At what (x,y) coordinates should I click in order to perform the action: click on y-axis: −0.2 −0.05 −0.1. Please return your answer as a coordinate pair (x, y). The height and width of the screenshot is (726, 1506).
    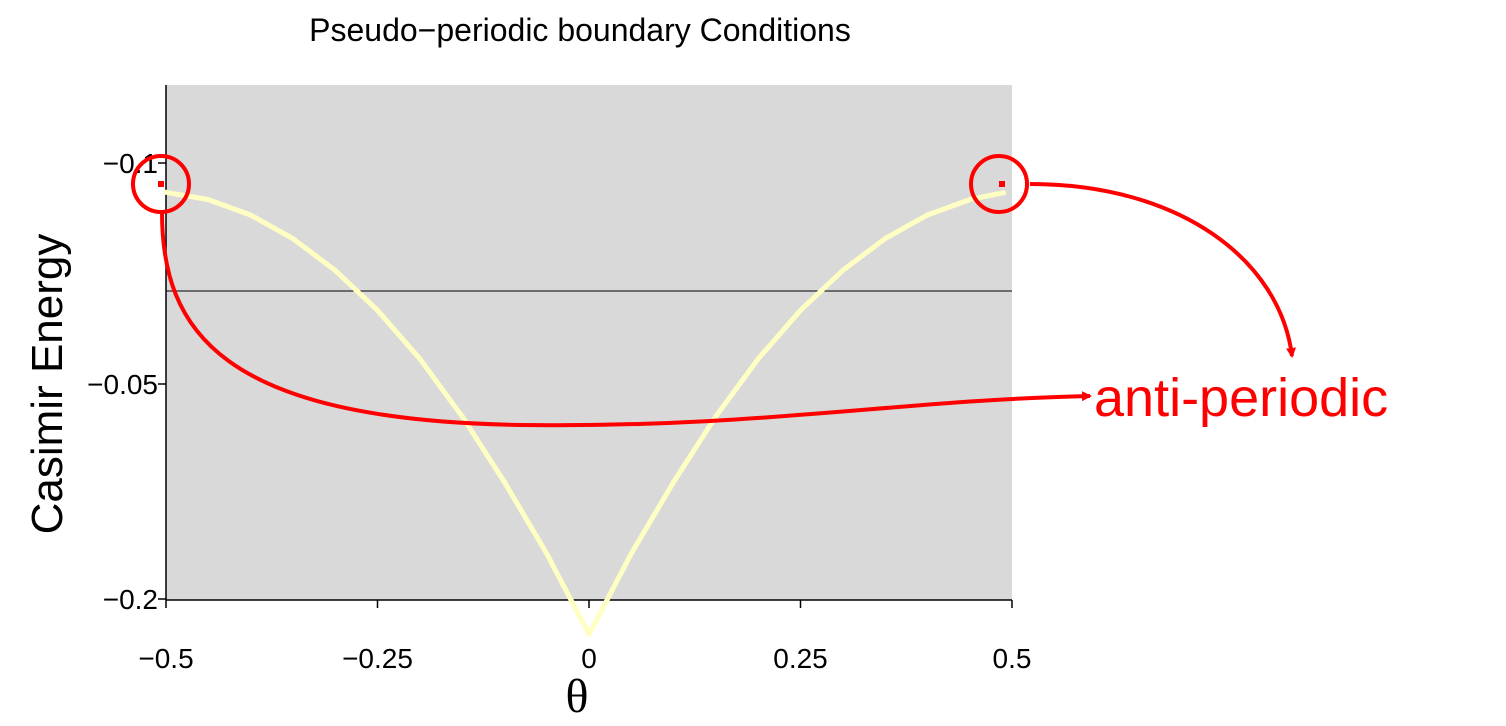
    Looking at the image, I should click on (127, 350).